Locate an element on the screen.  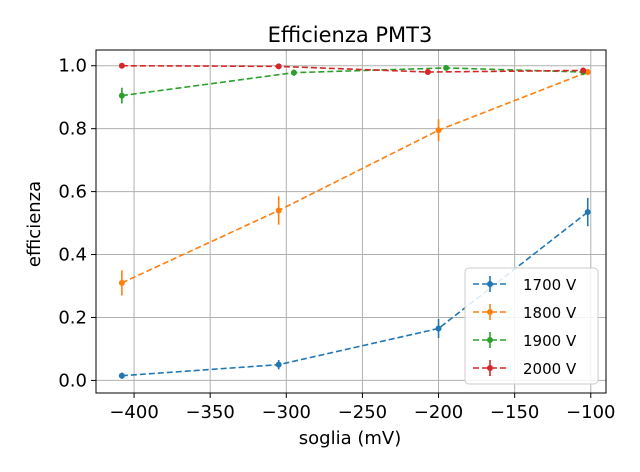
legend-item: 1900 V is located at coordinates (525, 341).